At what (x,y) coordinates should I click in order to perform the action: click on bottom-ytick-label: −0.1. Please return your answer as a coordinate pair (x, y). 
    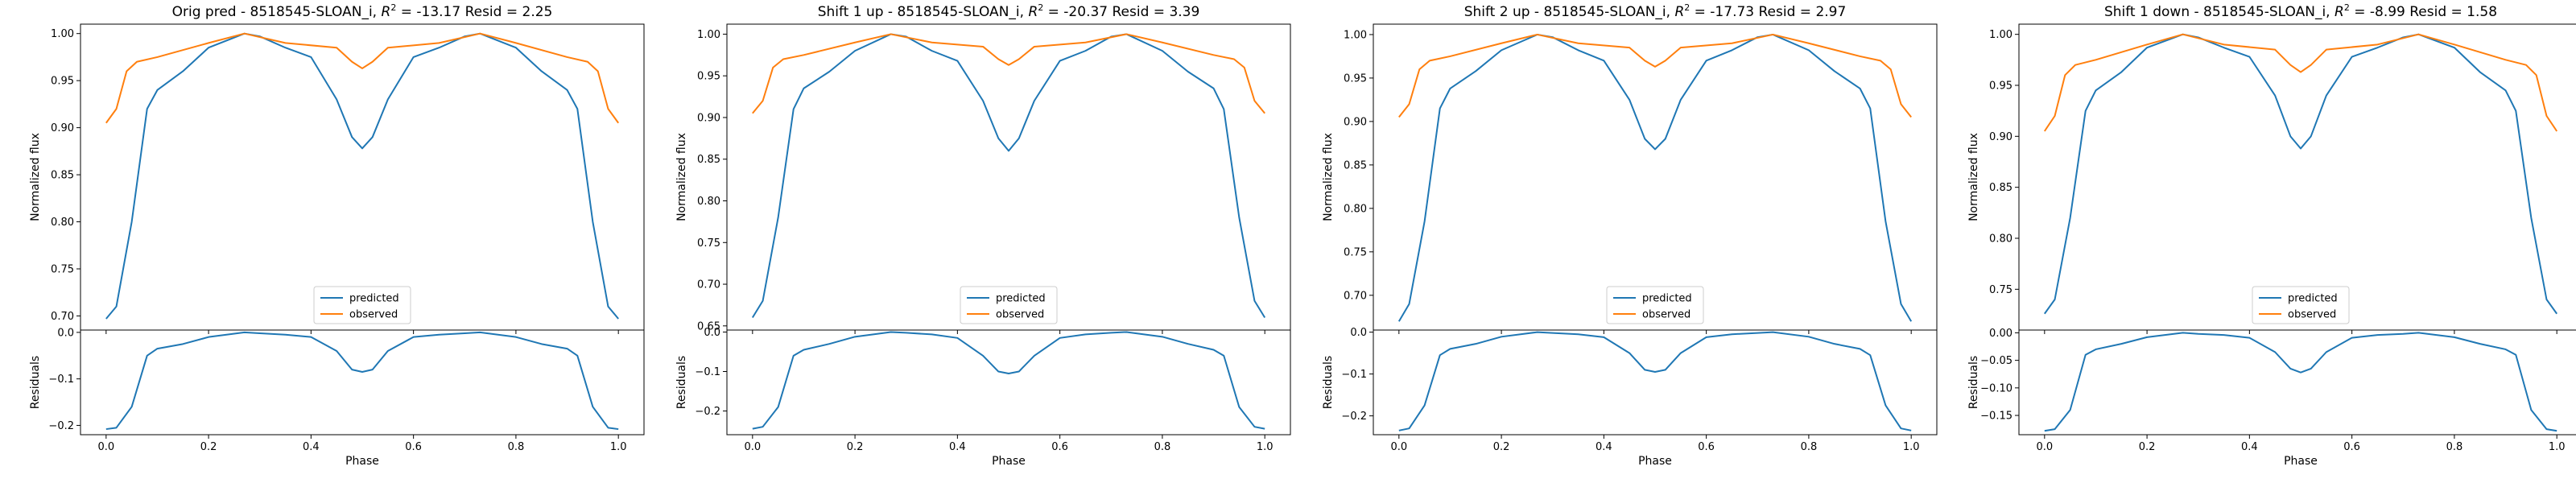
    Looking at the image, I should click on (61, 380).